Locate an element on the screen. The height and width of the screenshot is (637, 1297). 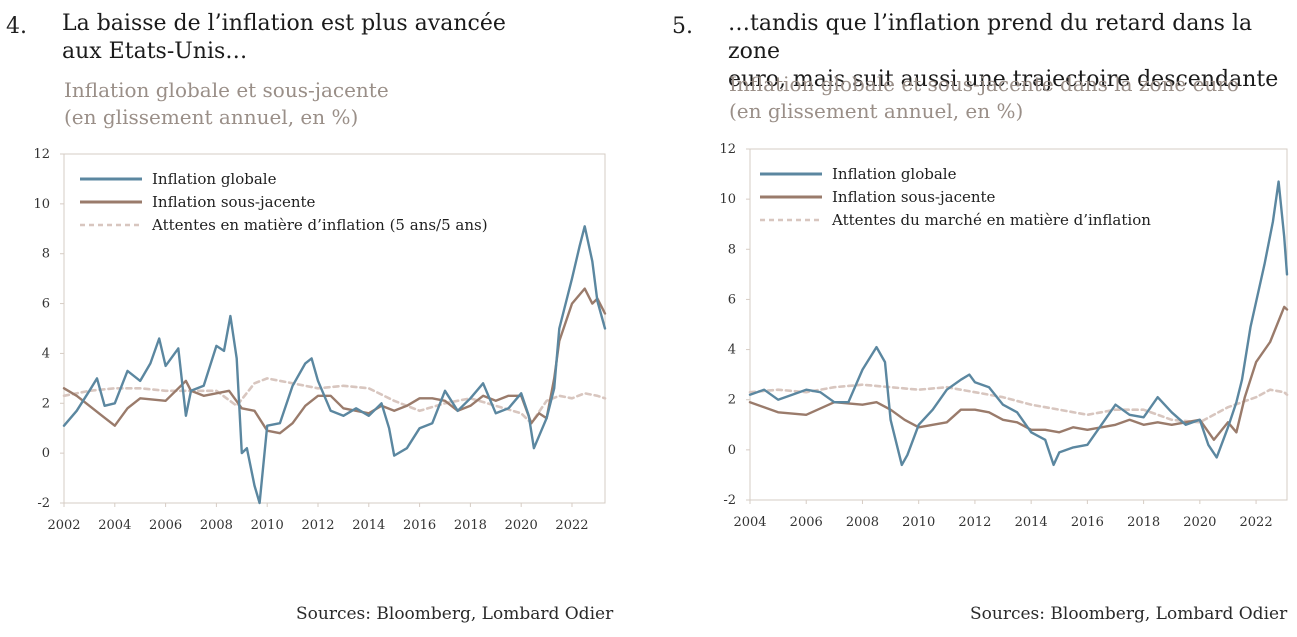
source-left: Sources: Bloomberg, Lombard Odier is located at coordinates (455, 614).